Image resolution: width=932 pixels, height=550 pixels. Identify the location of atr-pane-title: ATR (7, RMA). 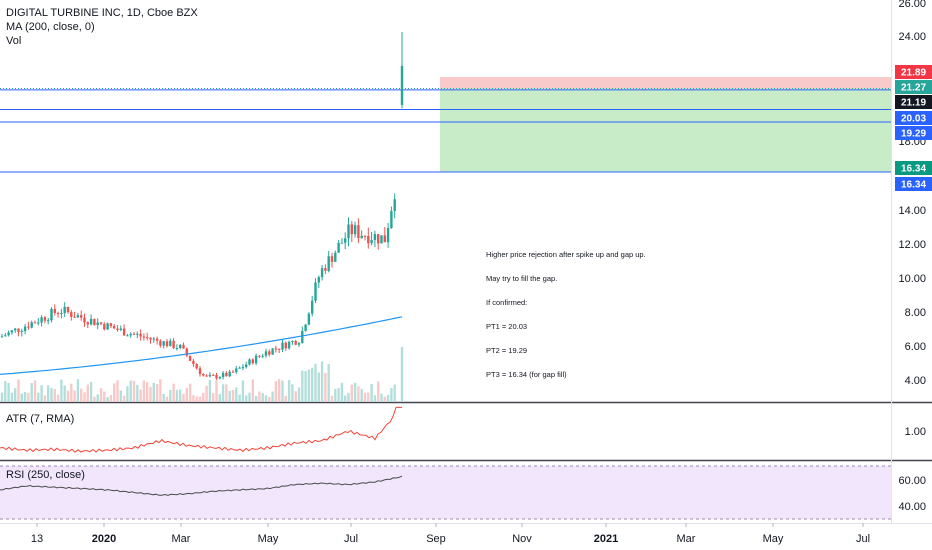
(40, 419).